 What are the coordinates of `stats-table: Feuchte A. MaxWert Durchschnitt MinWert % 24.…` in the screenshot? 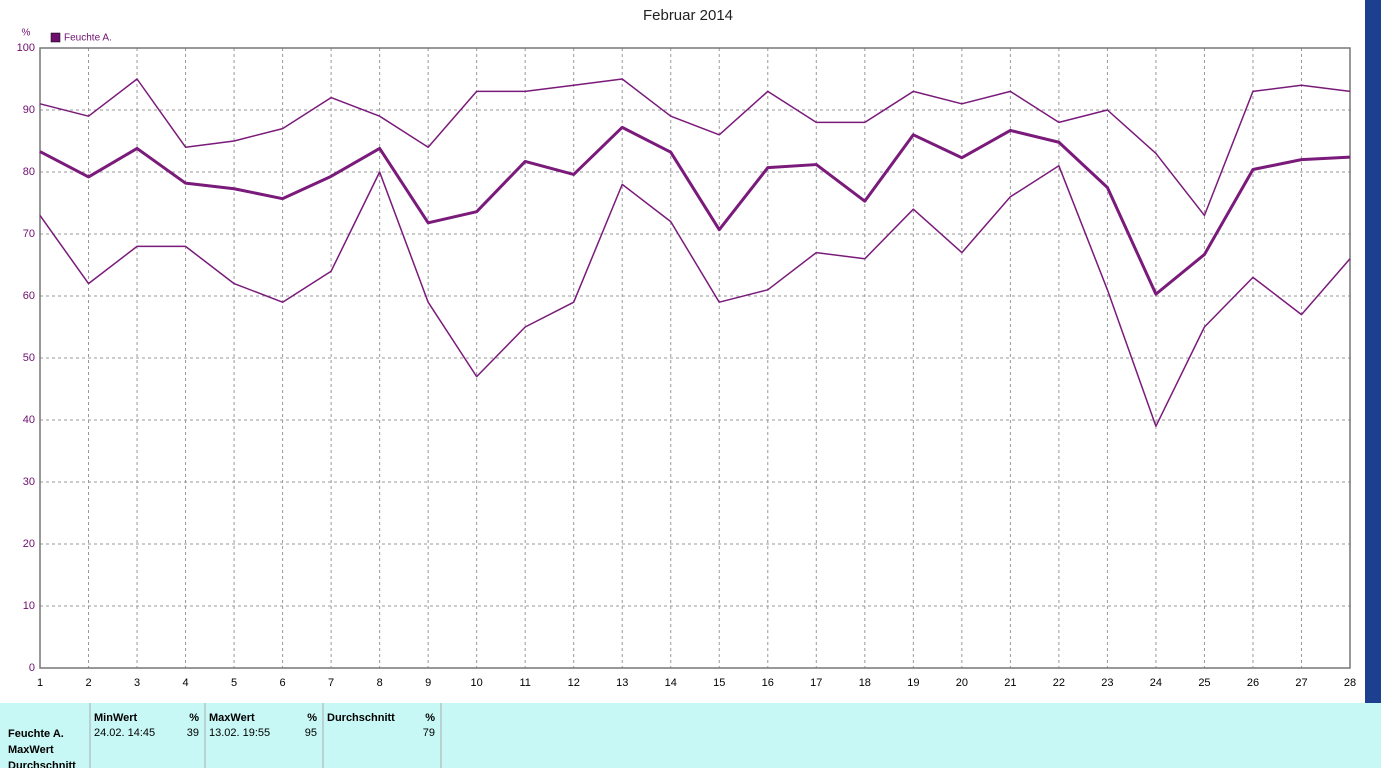 It's located at (690, 735).